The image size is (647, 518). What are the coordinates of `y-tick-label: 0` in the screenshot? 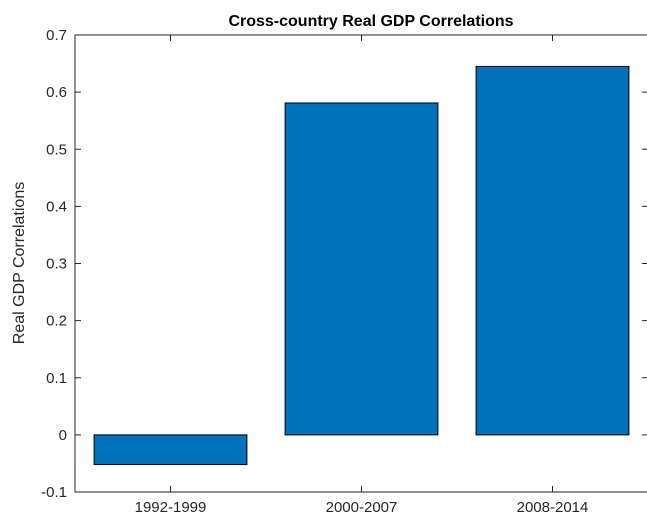 It's located at (63, 435).